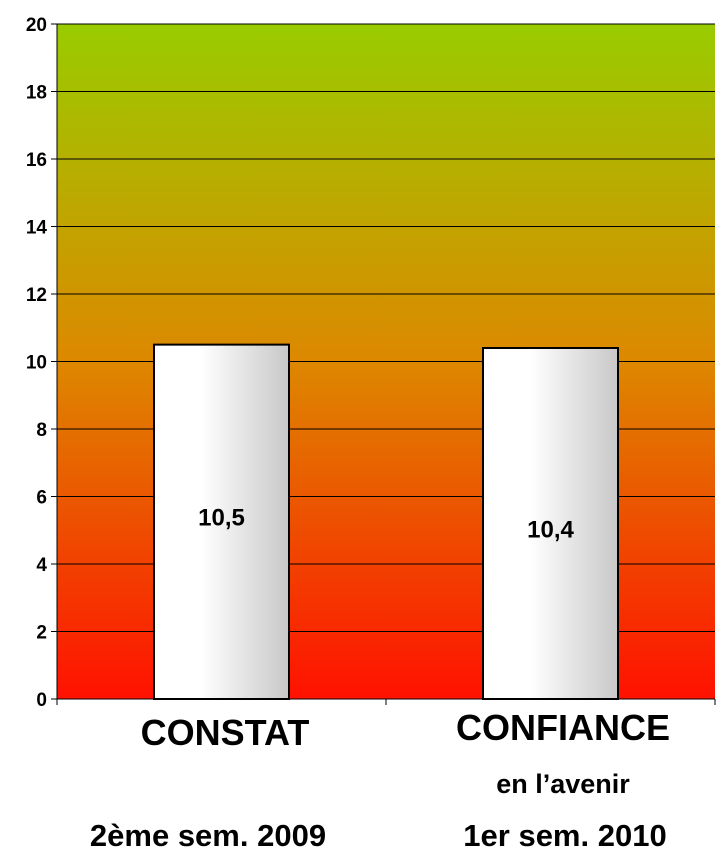 The image size is (716, 863). Describe the element at coordinates (208, 835) in the screenshot. I see `period-label-1: 2ème sem. 2009` at that location.